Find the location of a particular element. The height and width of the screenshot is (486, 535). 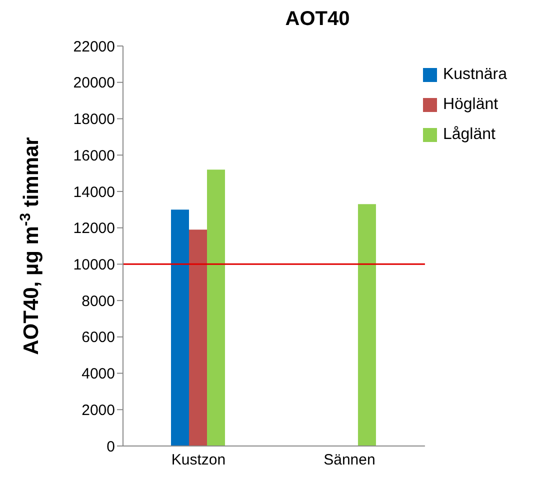

y-tick-label: 2000 is located at coordinates (98, 410).